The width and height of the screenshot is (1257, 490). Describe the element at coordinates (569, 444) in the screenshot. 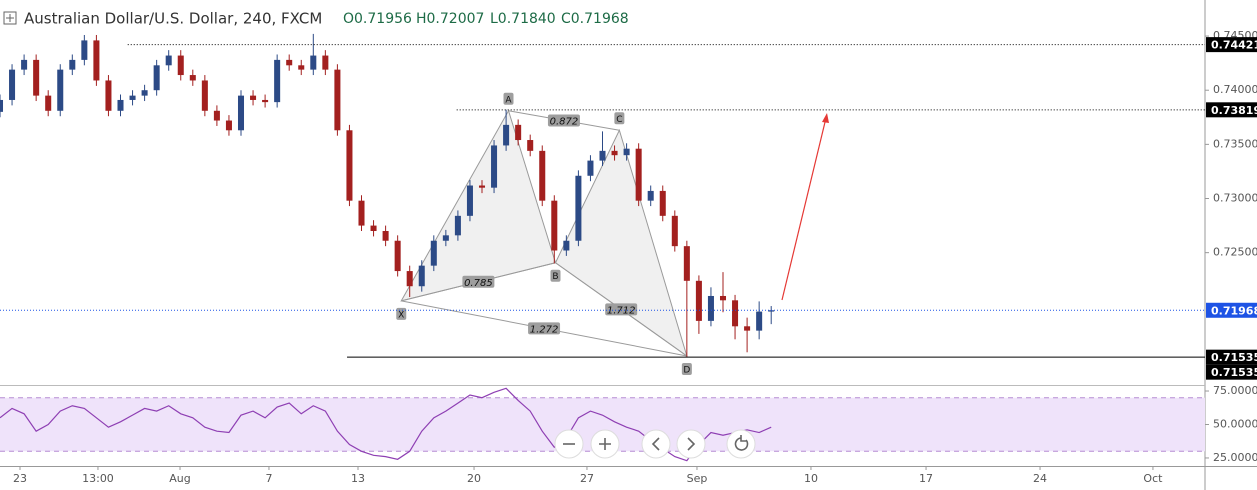

I see `zoom-out-button` at that location.